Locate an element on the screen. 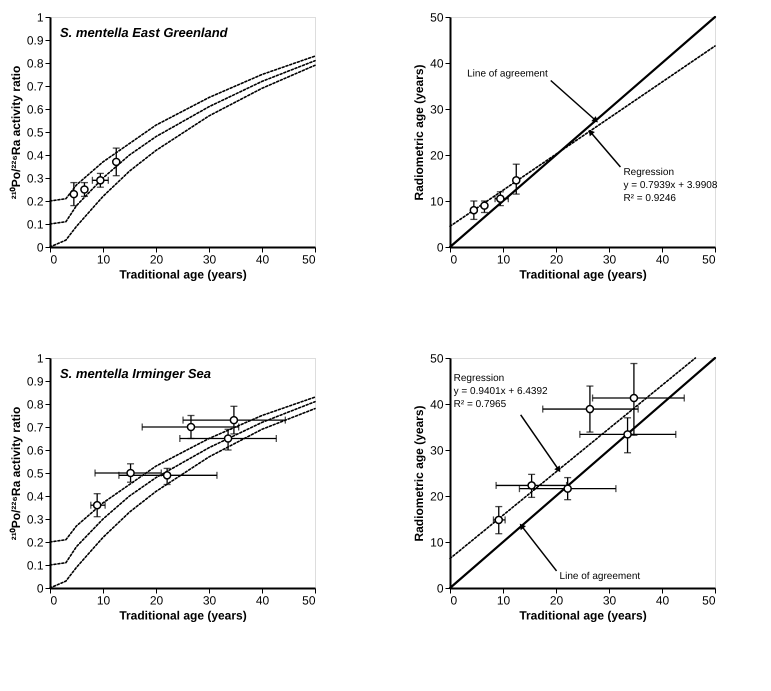 The height and width of the screenshot is (691, 771). annotation: Regression y = 0.7939x + 3.9908 R² = 0.9246 is located at coordinates (670, 185).